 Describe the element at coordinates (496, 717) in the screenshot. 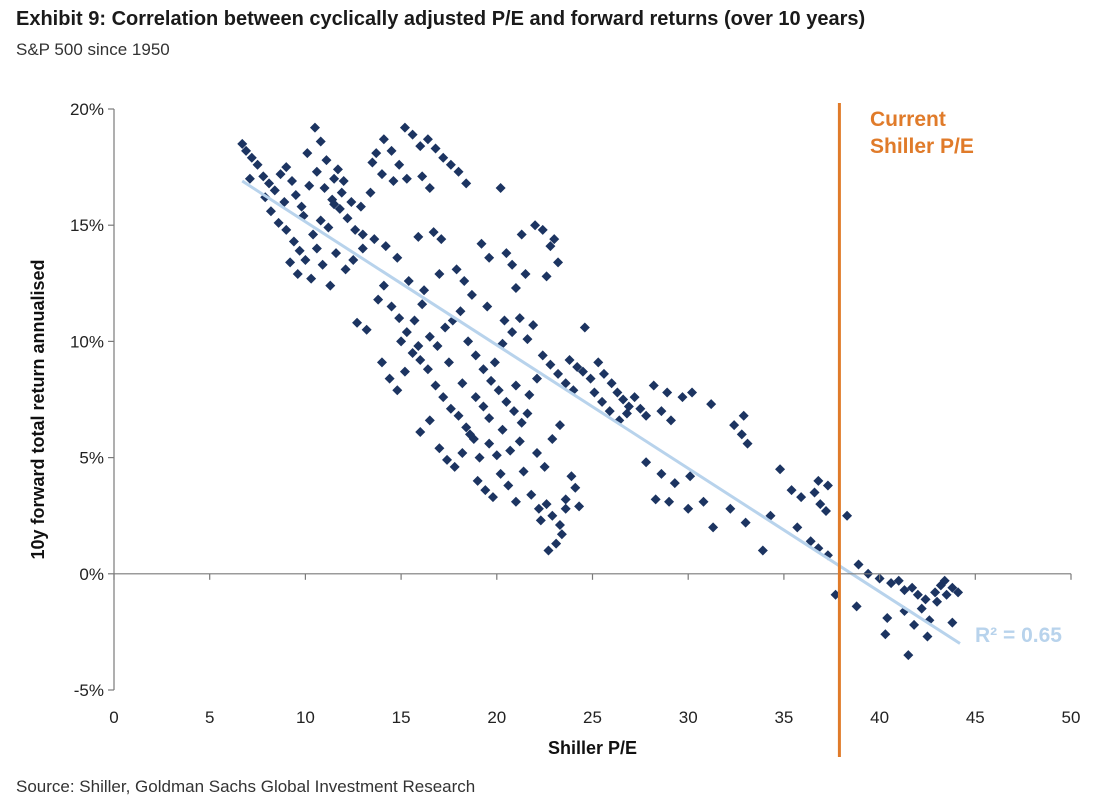

I see `x-tick-label: 20` at that location.